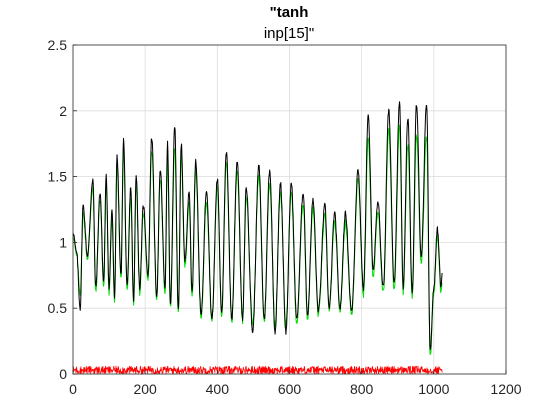 This screenshot has width=560, height=420. What do you see at coordinates (290, 389) in the screenshot?
I see `x-tick-label-3: 600` at bounding box center [290, 389].